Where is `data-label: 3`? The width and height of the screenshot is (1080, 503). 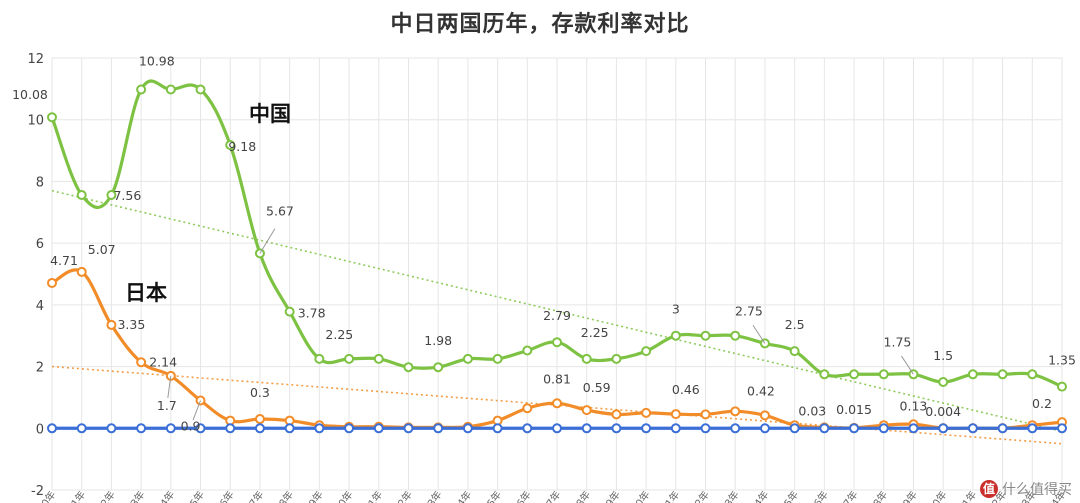 data-label: 3 is located at coordinates (676, 309).